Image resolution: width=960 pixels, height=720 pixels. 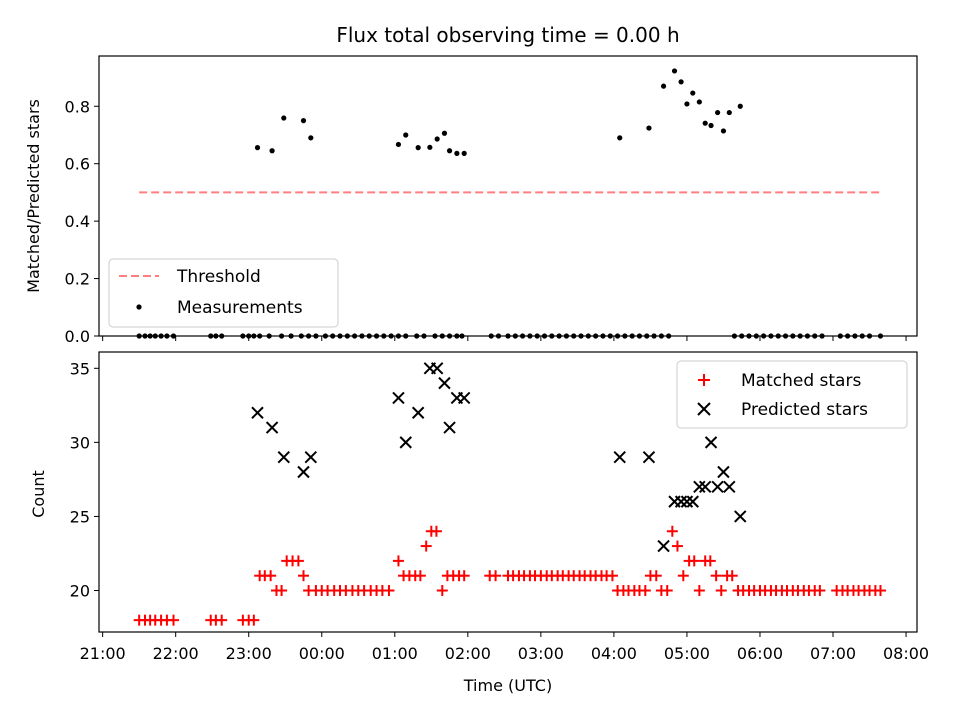 What do you see at coordinates (77, 336) in the screenshot?
I see `y-tick-label: 0.0` at bounding box center [77, 336].